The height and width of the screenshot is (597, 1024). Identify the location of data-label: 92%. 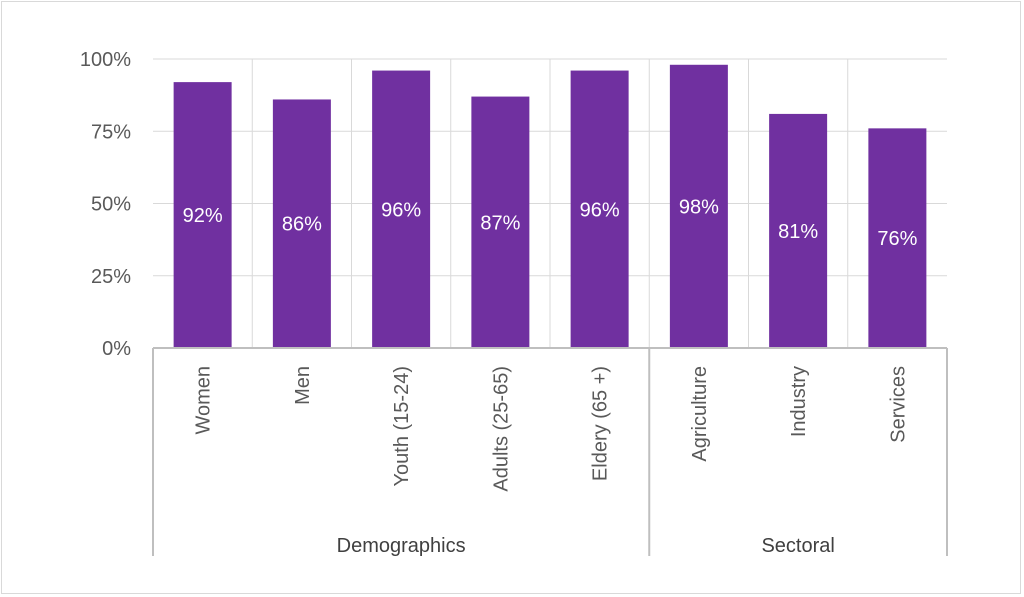
(203, 216).